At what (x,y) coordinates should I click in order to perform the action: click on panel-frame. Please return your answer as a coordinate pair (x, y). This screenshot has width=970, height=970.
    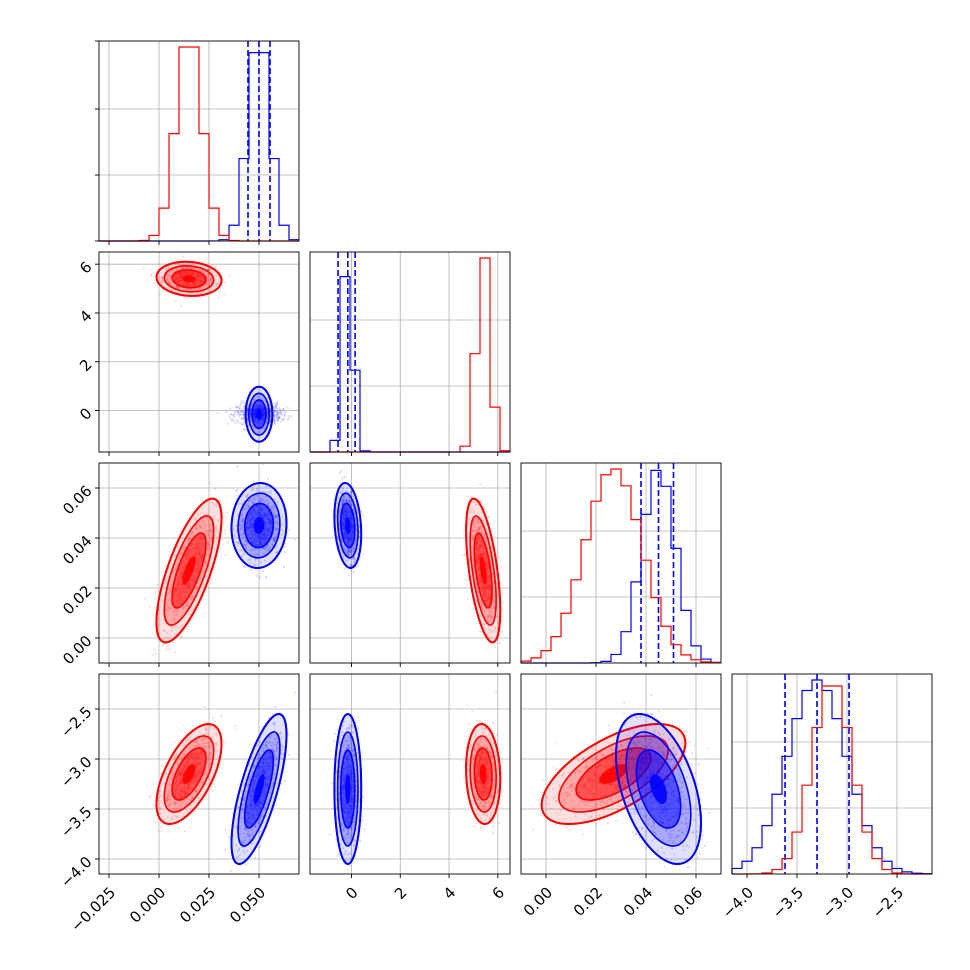
    Looking at the image, I should click on (199, 352).